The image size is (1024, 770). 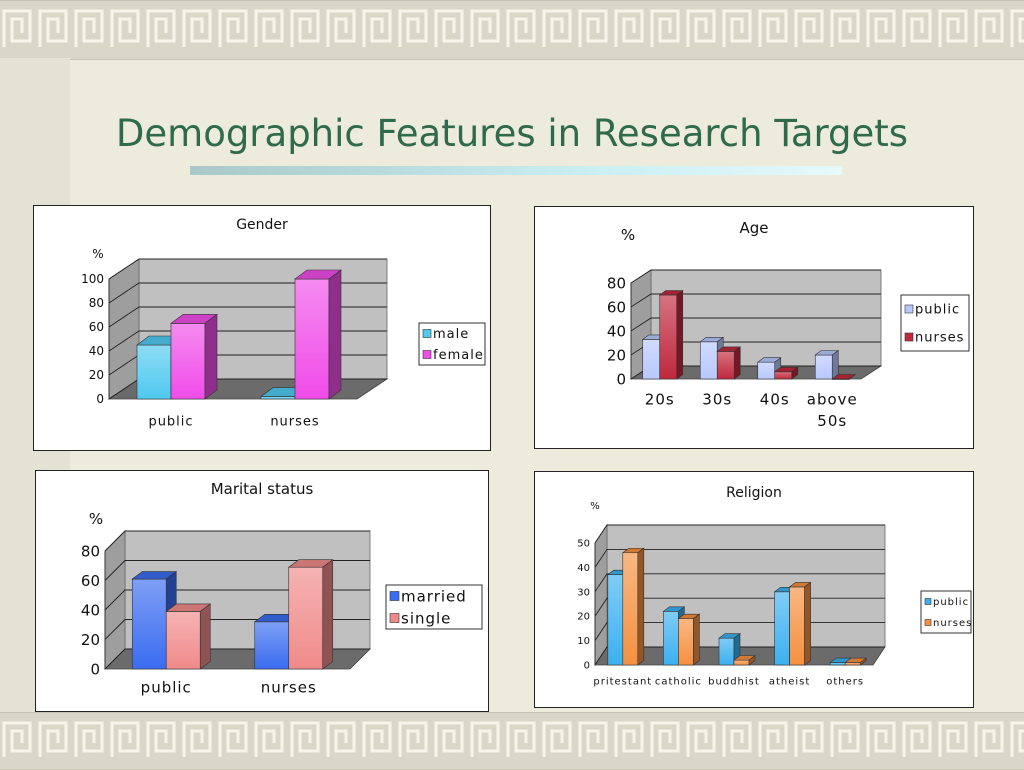 What do you see at coordinates (845, 682) in the screenshot?
I see `x-category-label: others` at bounding box center [845, 682].